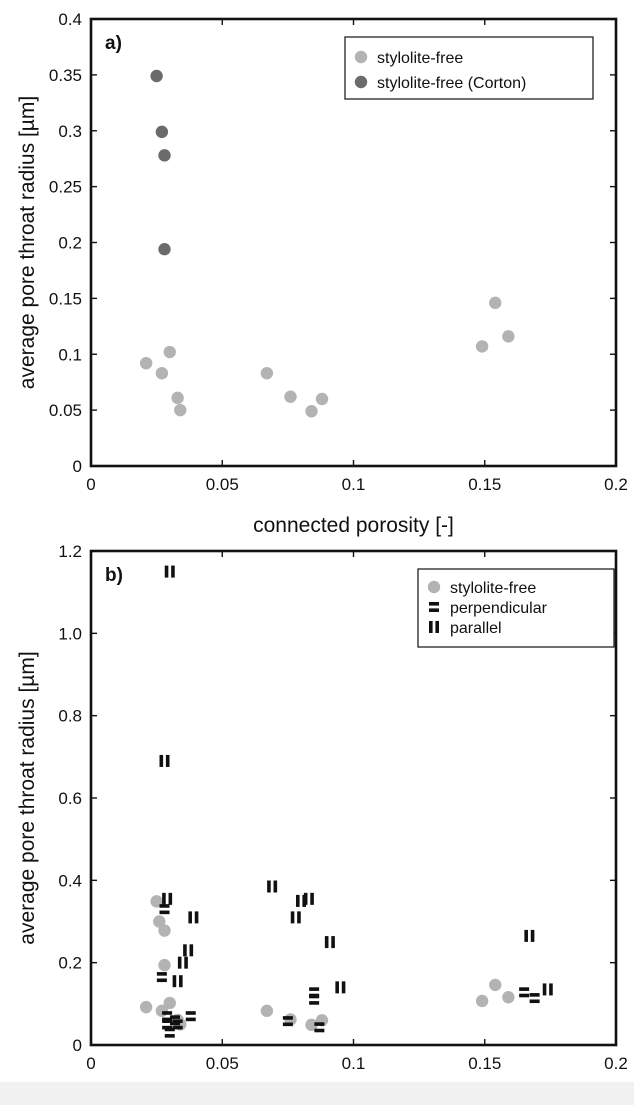  I want to click on y-tick-label: 0.05, so click(65, 410).